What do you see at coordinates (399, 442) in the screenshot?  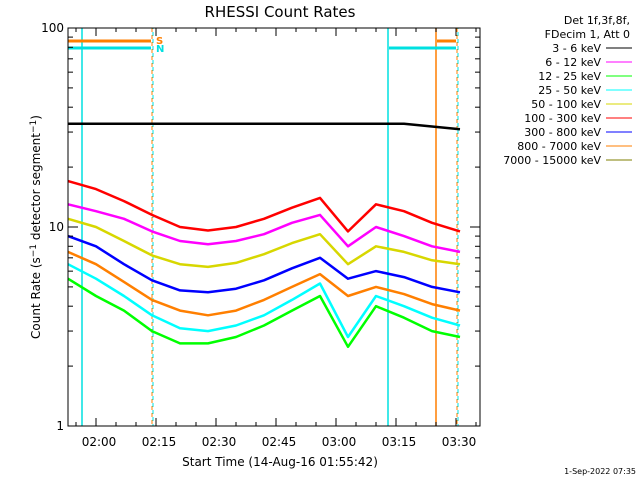 I see `x-tick-label: 03:15` at bounding box center [399, 442].